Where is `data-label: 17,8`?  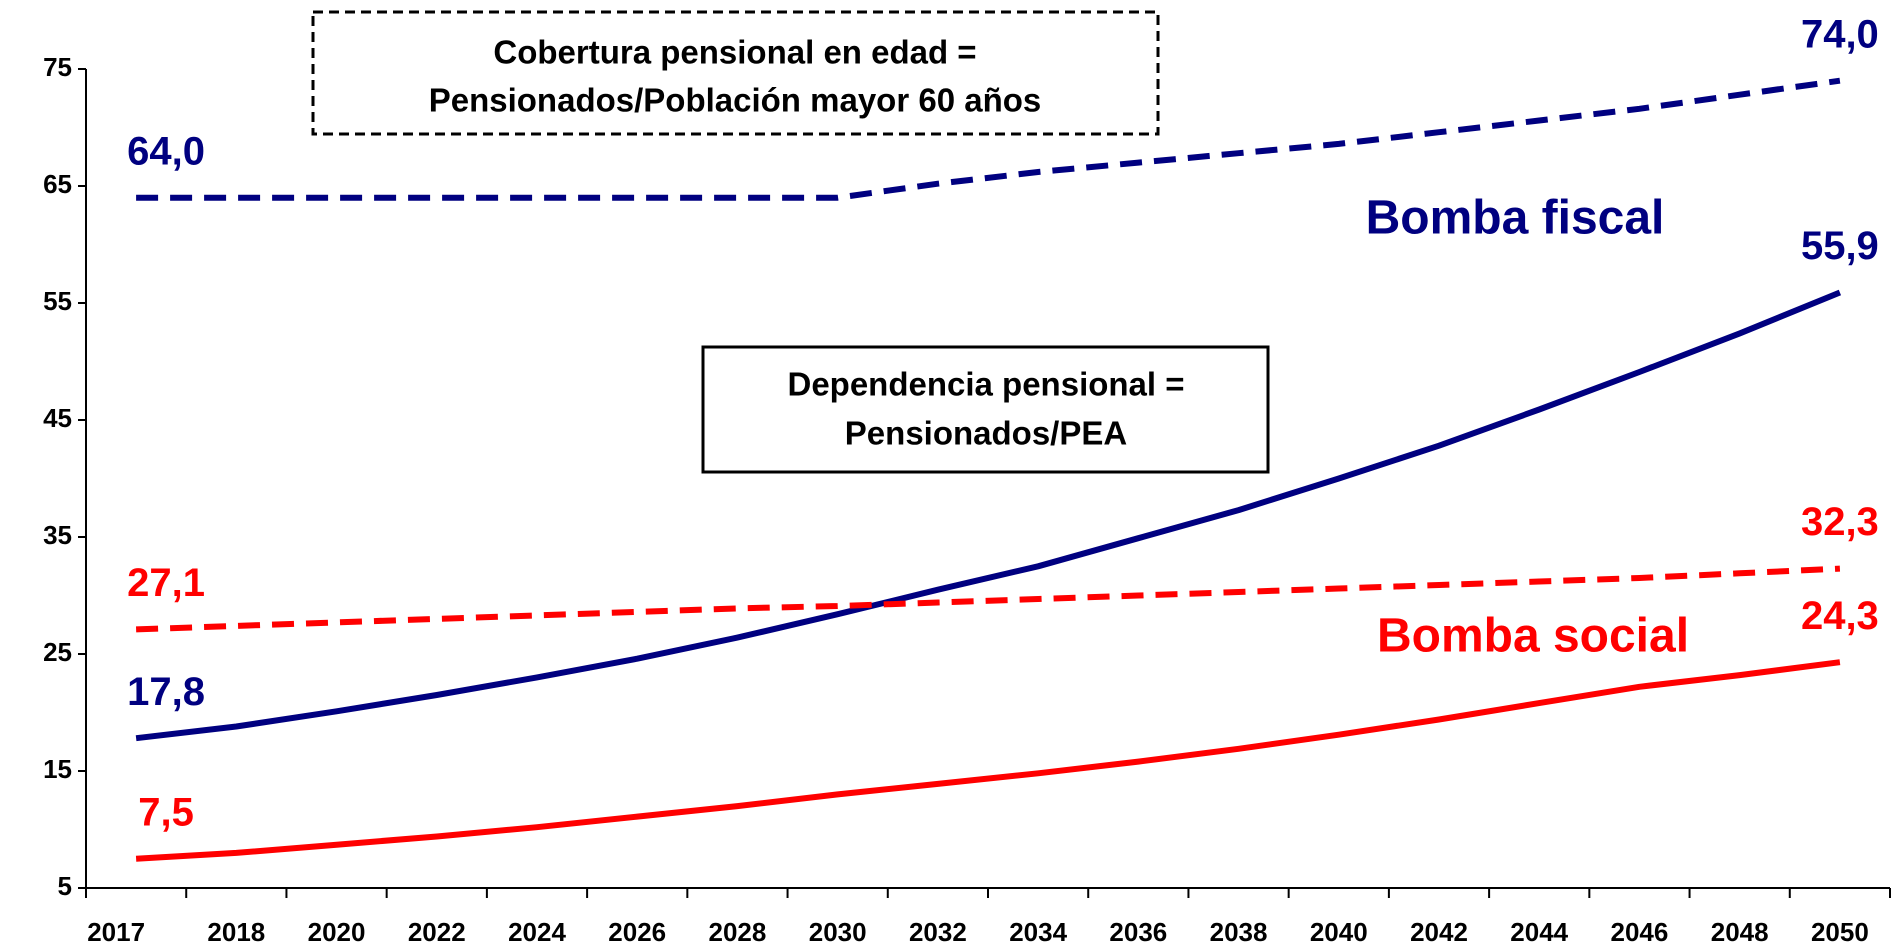
data-label: 17,8 is located at coordinates (166, 692).